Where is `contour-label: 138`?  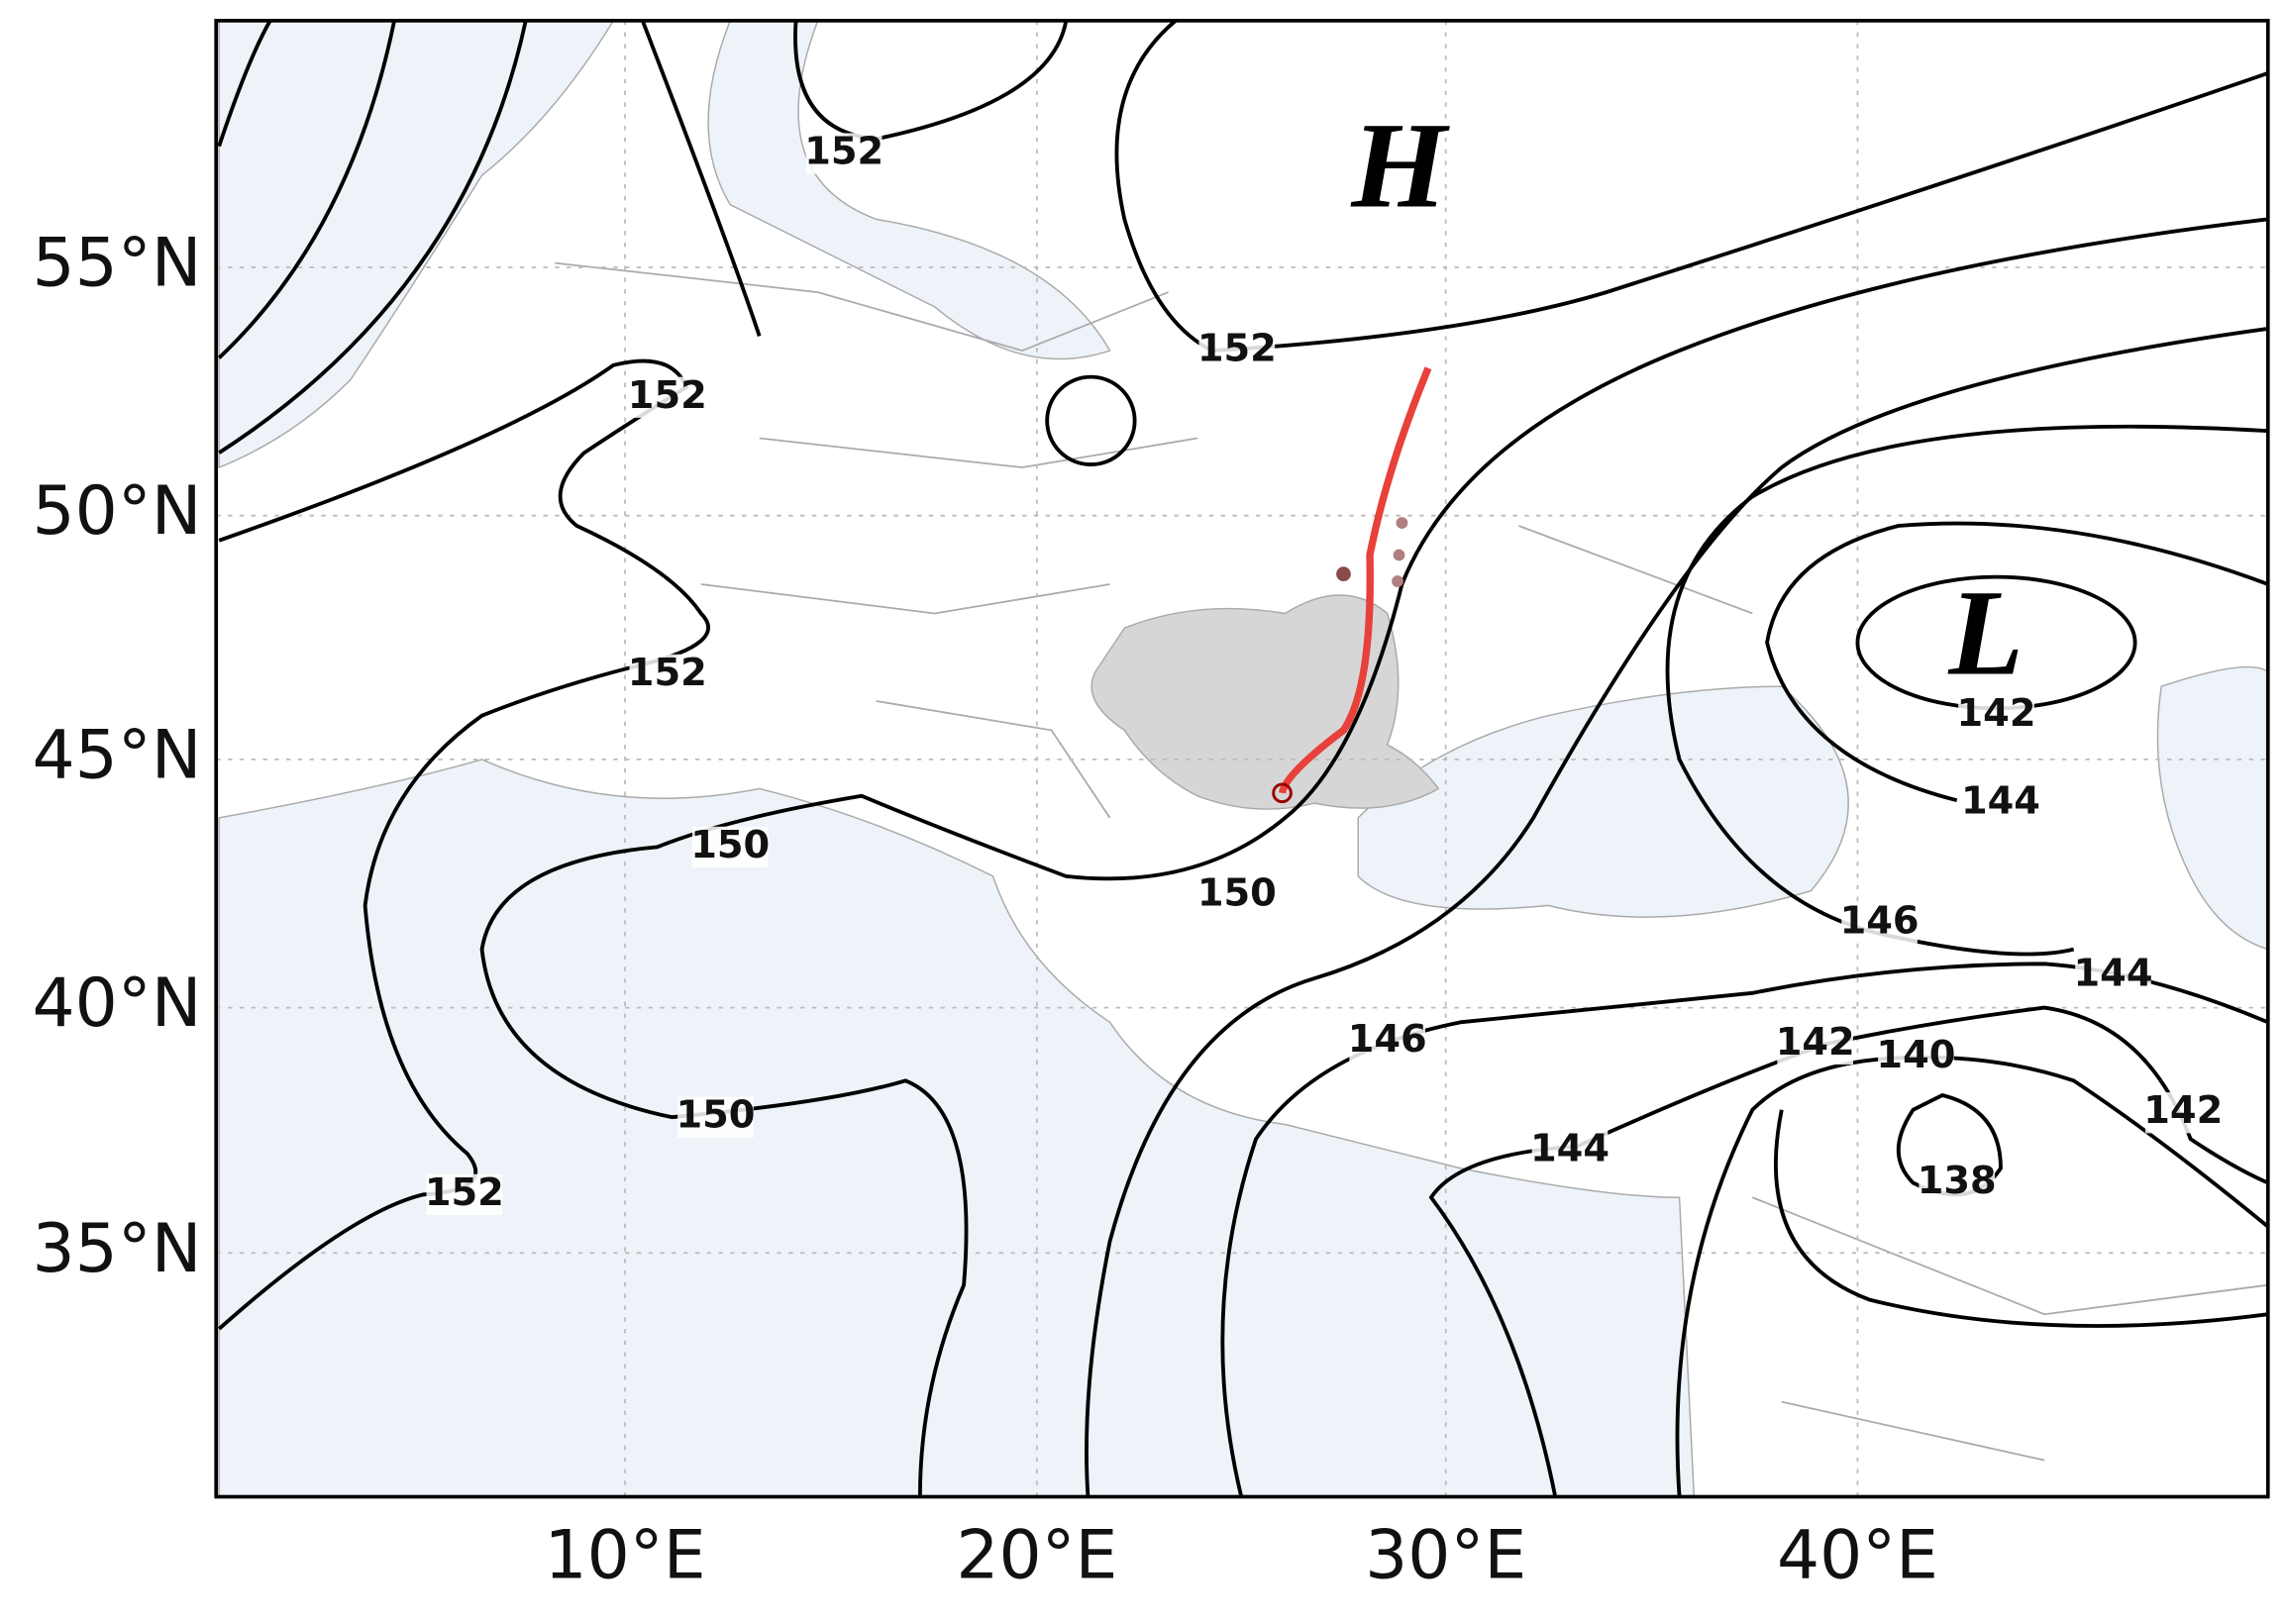 contour-label: 138 is located at coordinates (1957, 1181).